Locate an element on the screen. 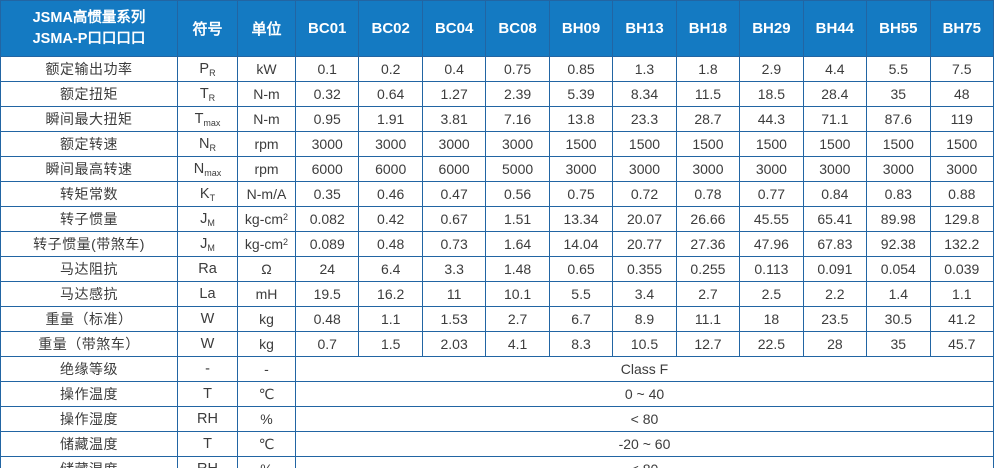 The width and height of the screenshot is (994, 468). value-cell-bh09: 0.65 is located at coordinates (581, 269).